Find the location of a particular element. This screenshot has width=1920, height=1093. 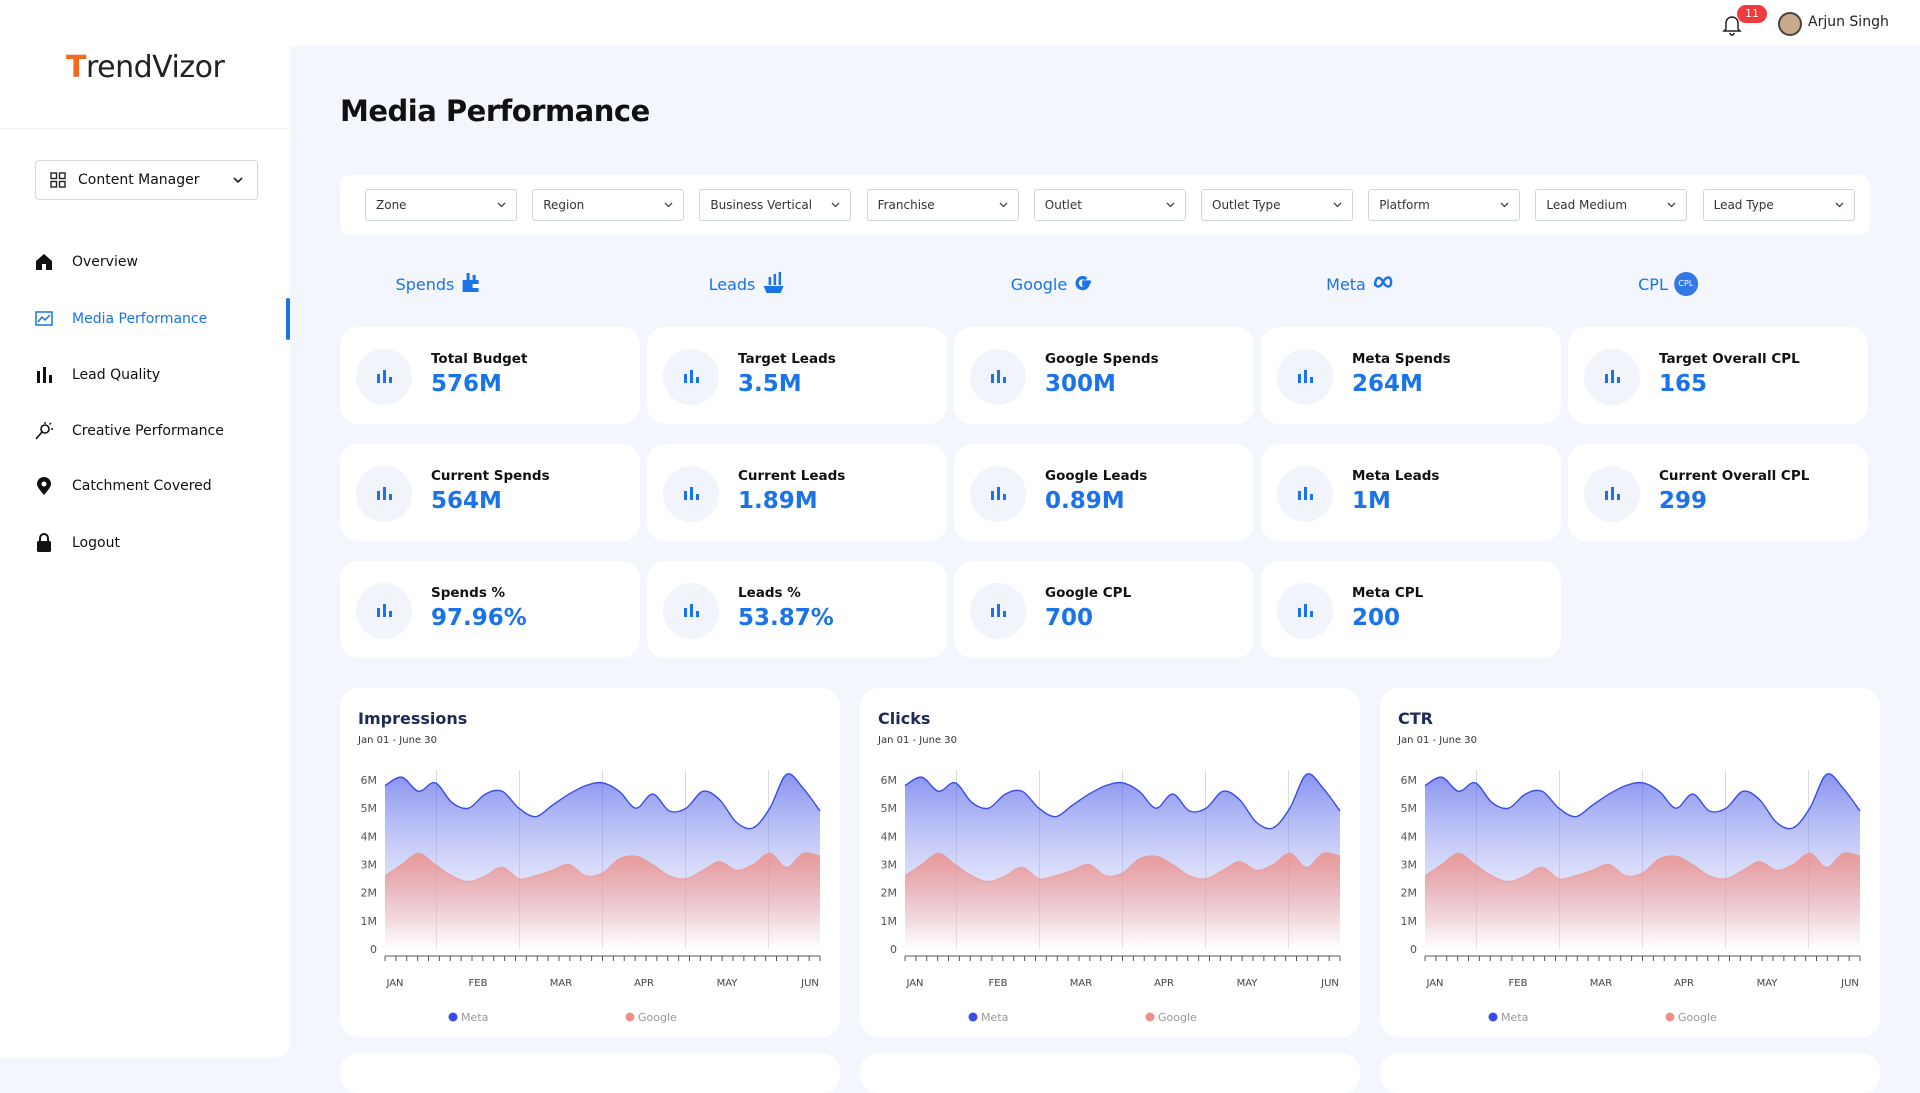

filter-dropdown: Lead Medium is located at coordinates (1611, 205).